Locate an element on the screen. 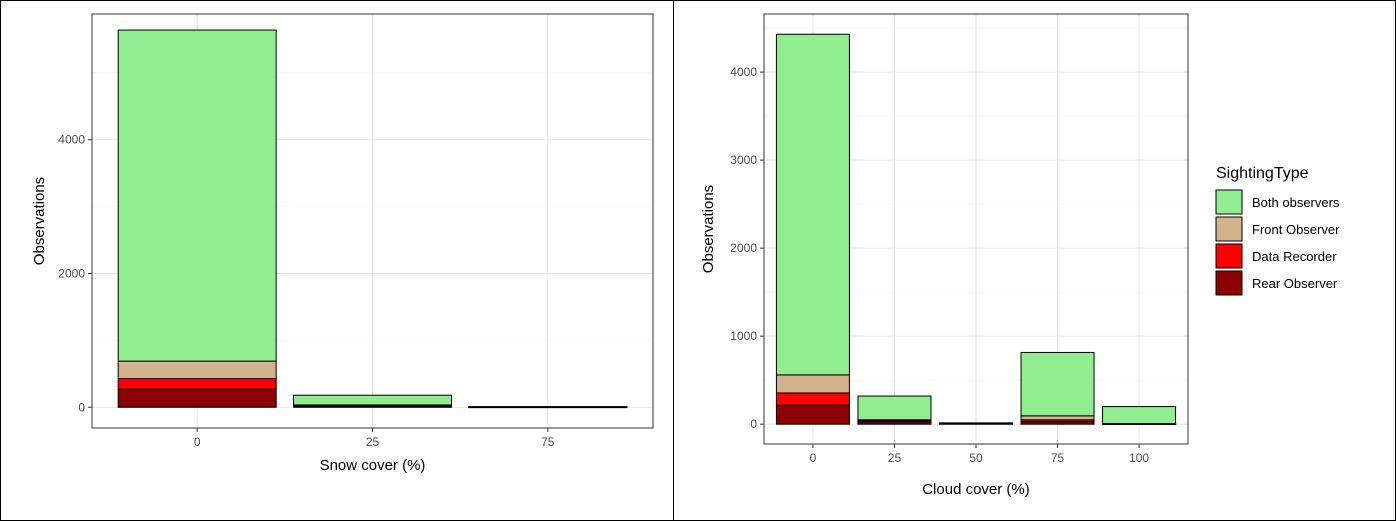 The width and height of the screenshot is (1396, 521). panel-divider is located at coordinates (673, 260).